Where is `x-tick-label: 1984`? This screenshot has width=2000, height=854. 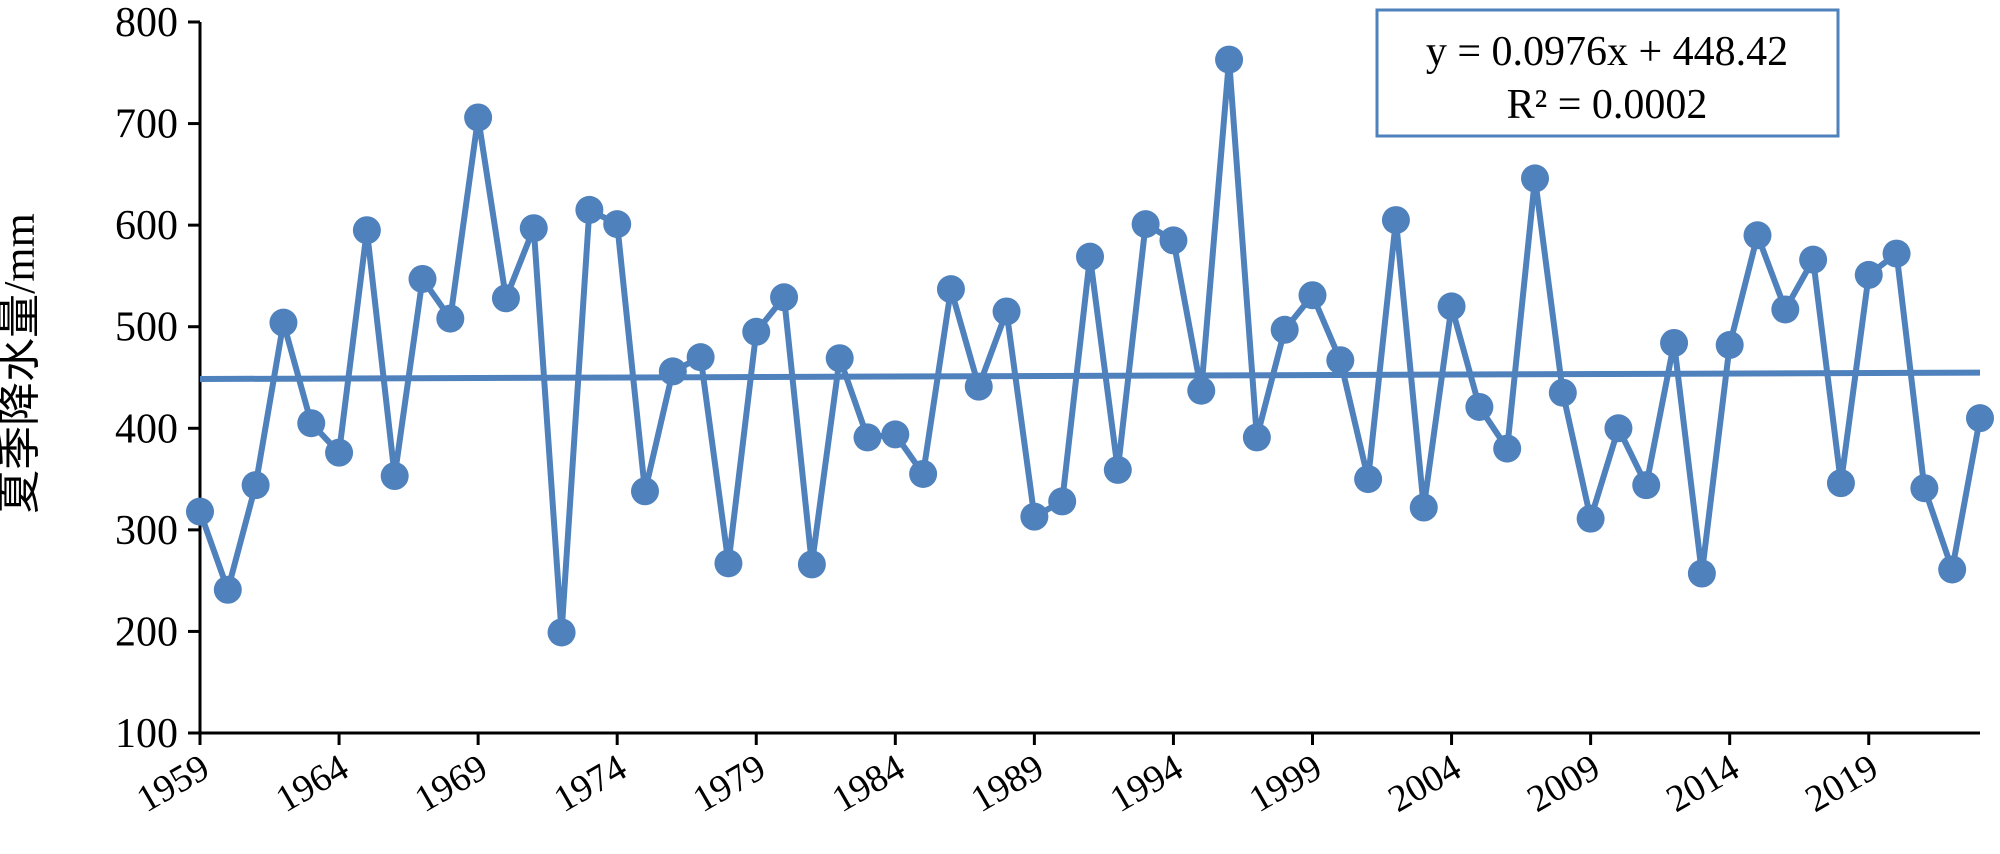
x-tick-label: 1984 is located at coordinates (868, 783).